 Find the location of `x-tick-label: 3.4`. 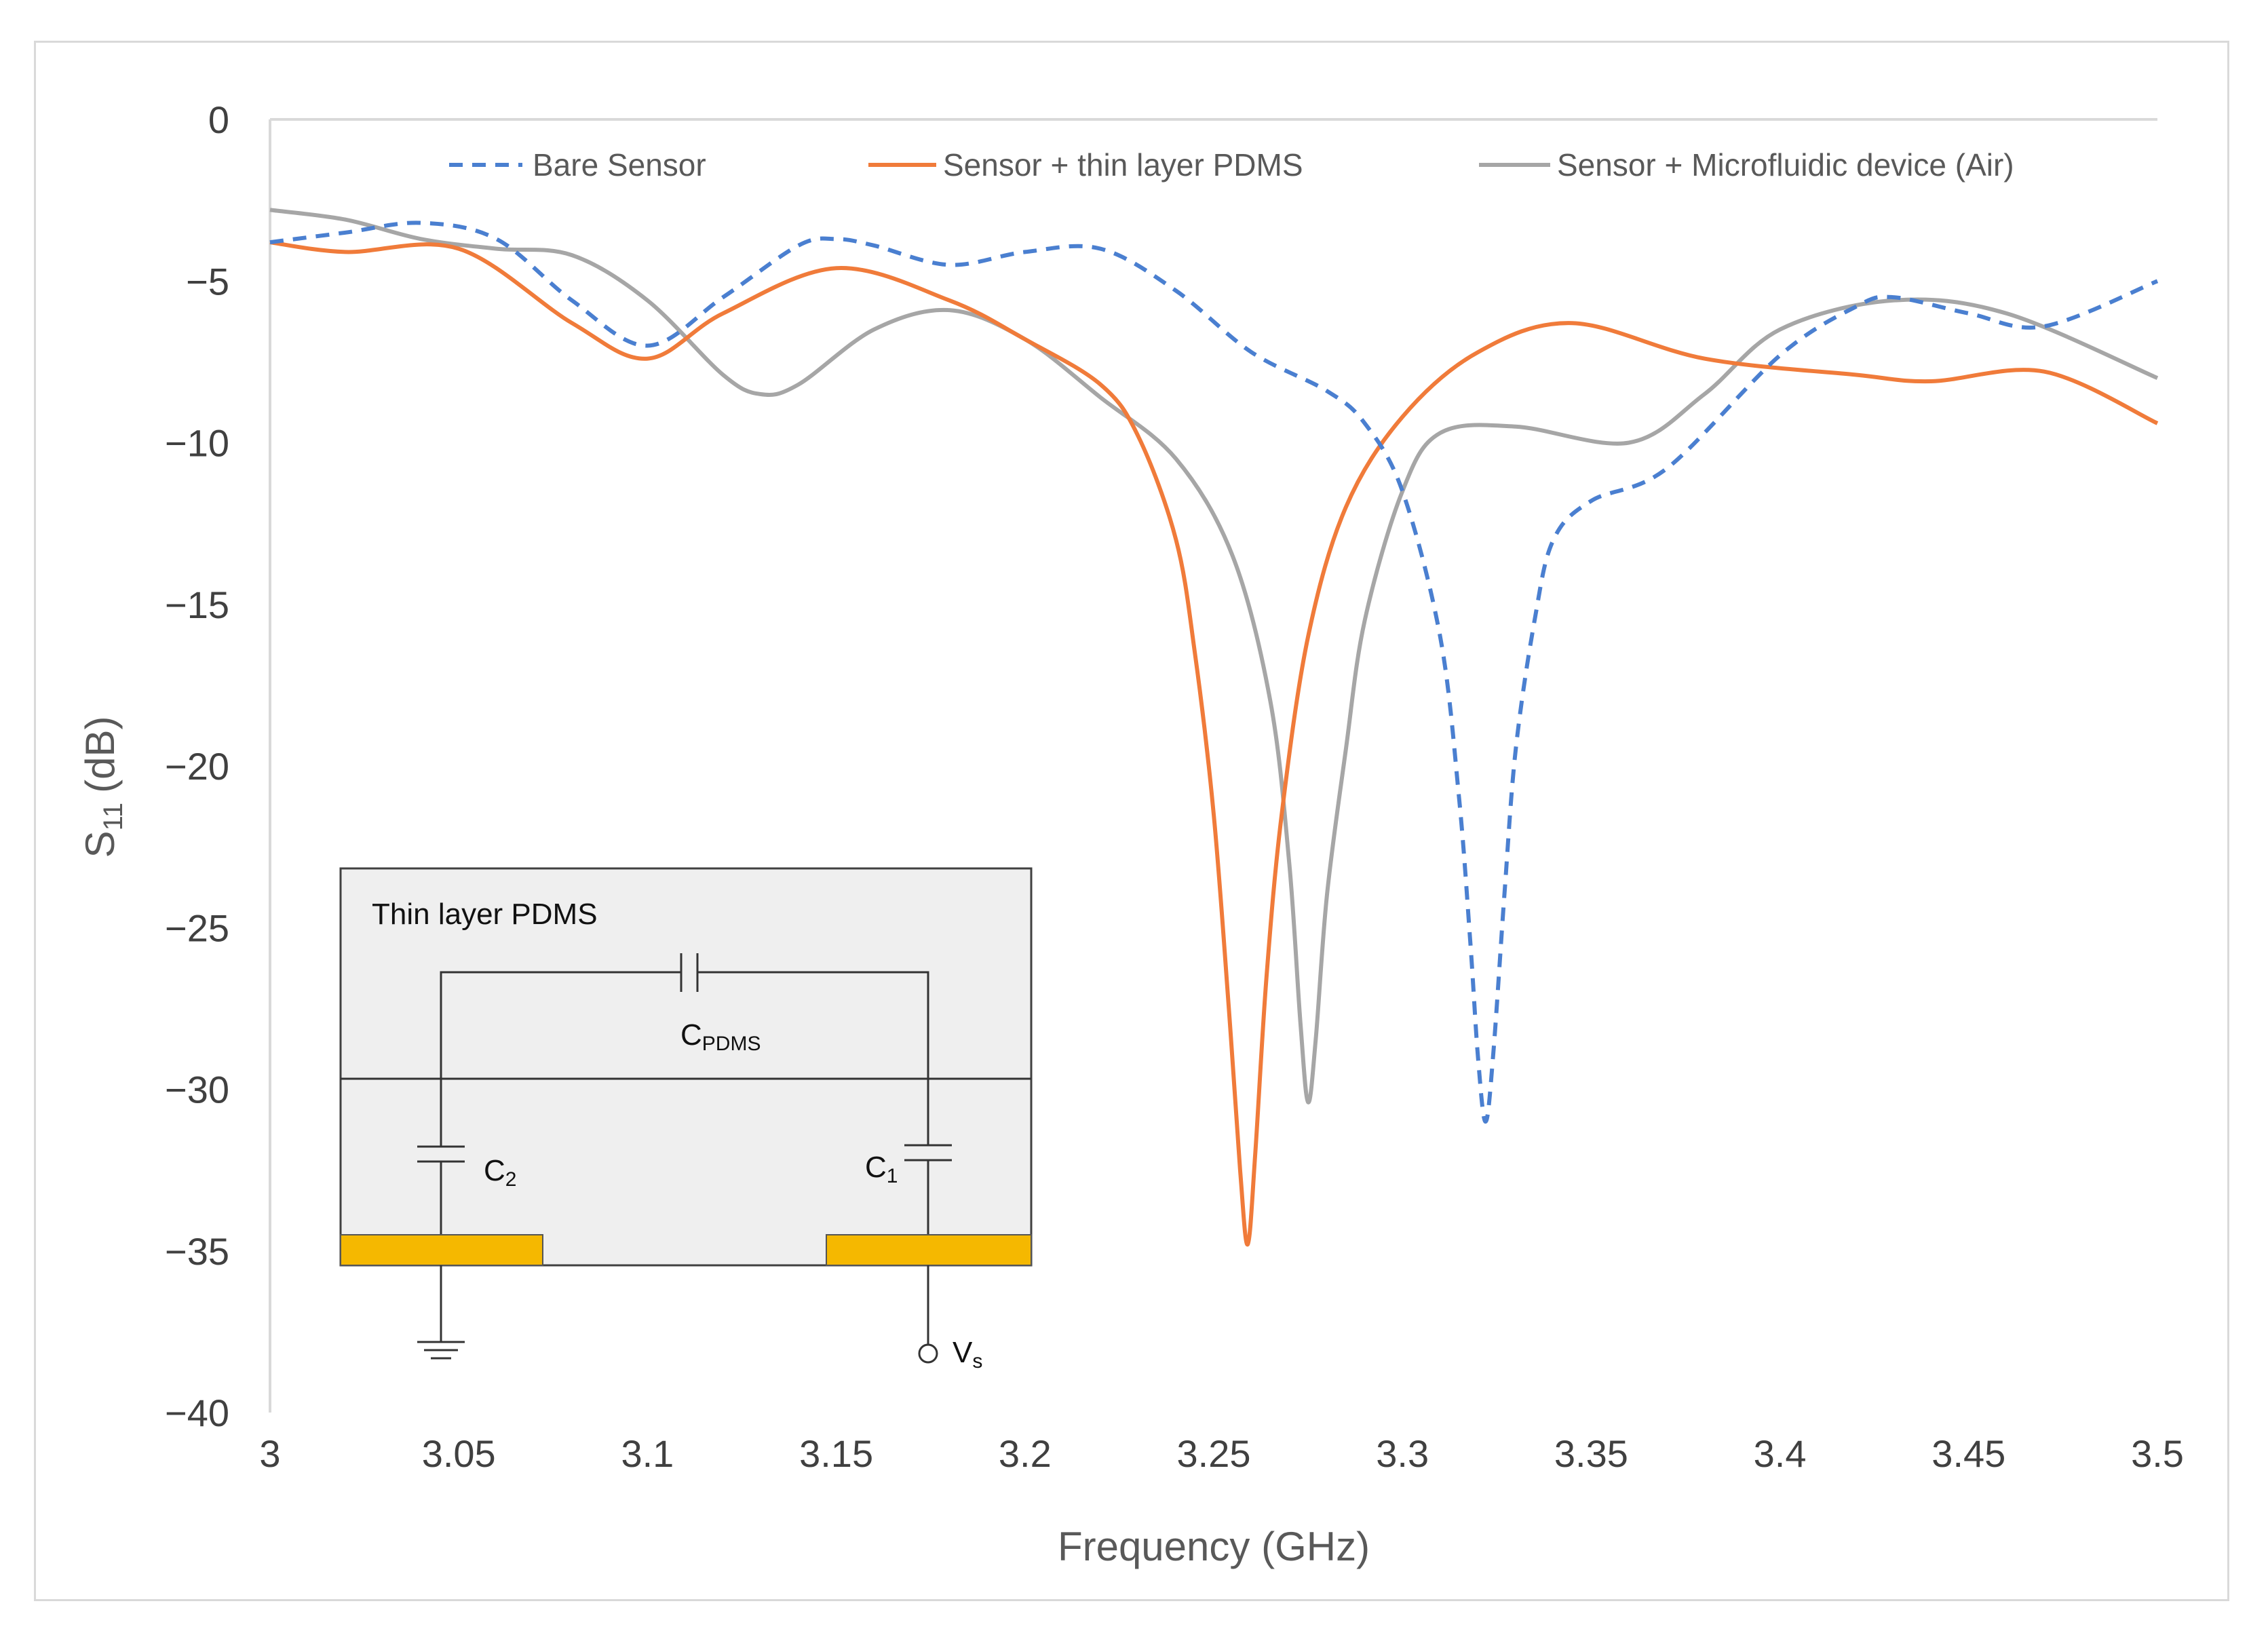

x-tick-label: 3.4 is located at coordinates (1780, 1453).